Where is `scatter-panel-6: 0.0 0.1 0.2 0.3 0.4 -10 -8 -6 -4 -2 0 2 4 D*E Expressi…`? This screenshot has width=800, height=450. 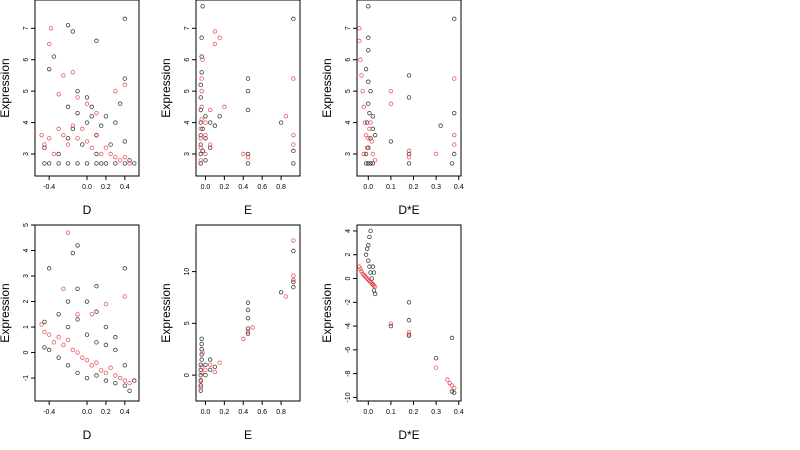
scatter-panel-6: 0.0 0.1 0.2 0.3 0.4 -10 -8 -6 -4 -2 0 2 4 D*E Expressi… is located at coordinates (392, 333).